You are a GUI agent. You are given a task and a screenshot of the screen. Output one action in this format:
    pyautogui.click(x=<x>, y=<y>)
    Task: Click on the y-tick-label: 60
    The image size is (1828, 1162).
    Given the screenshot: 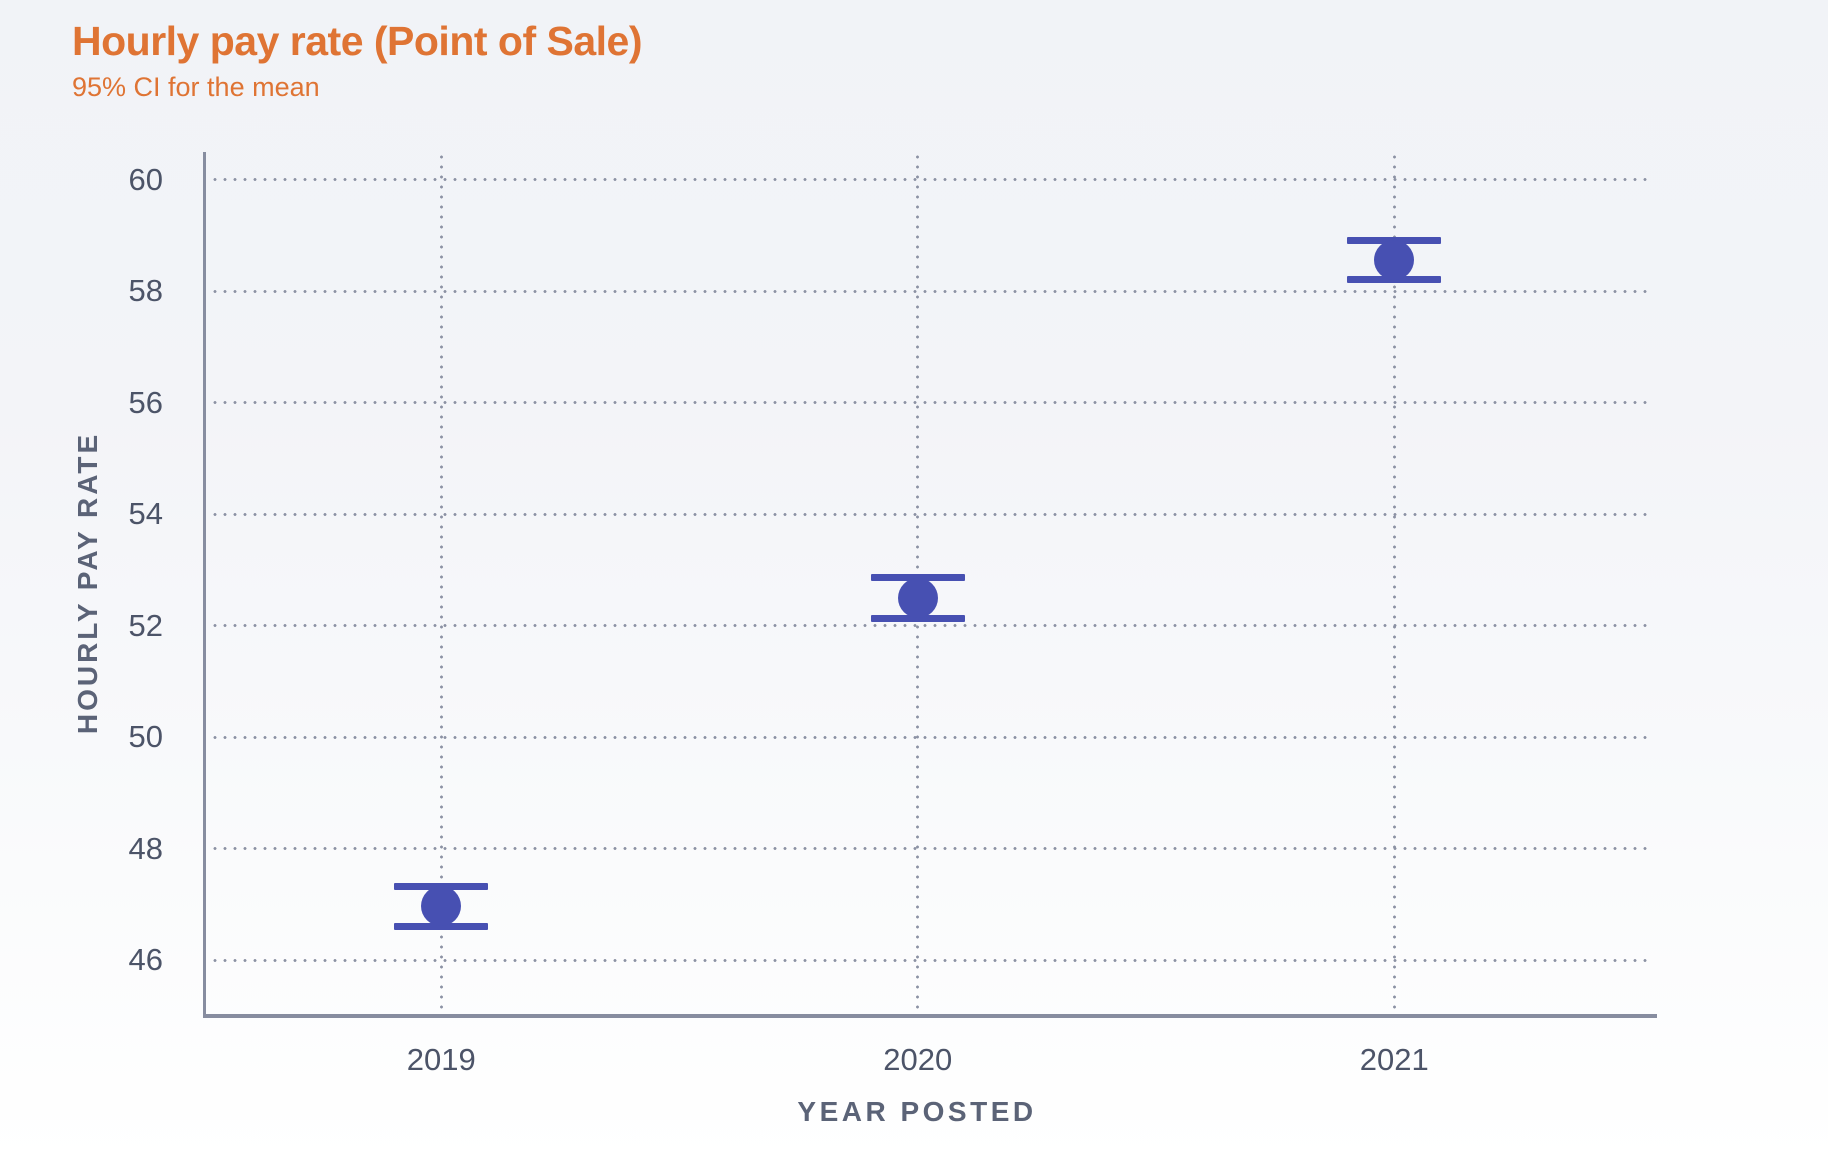 What is the action you would take?
    pyautogui.click(x=145, y=179)
    